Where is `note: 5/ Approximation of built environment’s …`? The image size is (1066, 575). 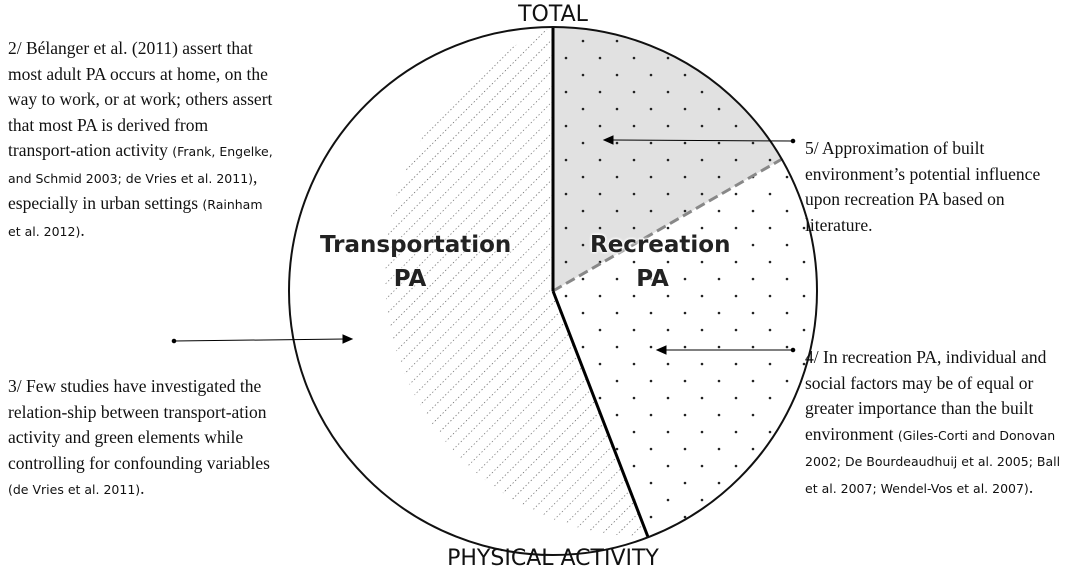 note: 5/ Approximation of built environment’s … is located at coordinates (927, 187).